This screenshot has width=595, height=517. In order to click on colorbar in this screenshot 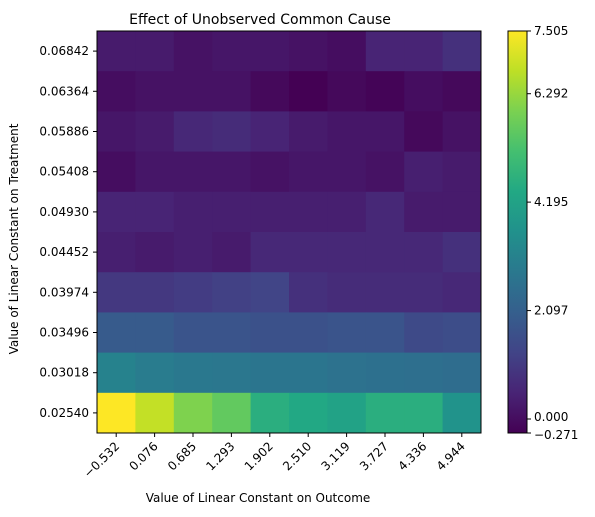, I will do `click(517, 232)`.